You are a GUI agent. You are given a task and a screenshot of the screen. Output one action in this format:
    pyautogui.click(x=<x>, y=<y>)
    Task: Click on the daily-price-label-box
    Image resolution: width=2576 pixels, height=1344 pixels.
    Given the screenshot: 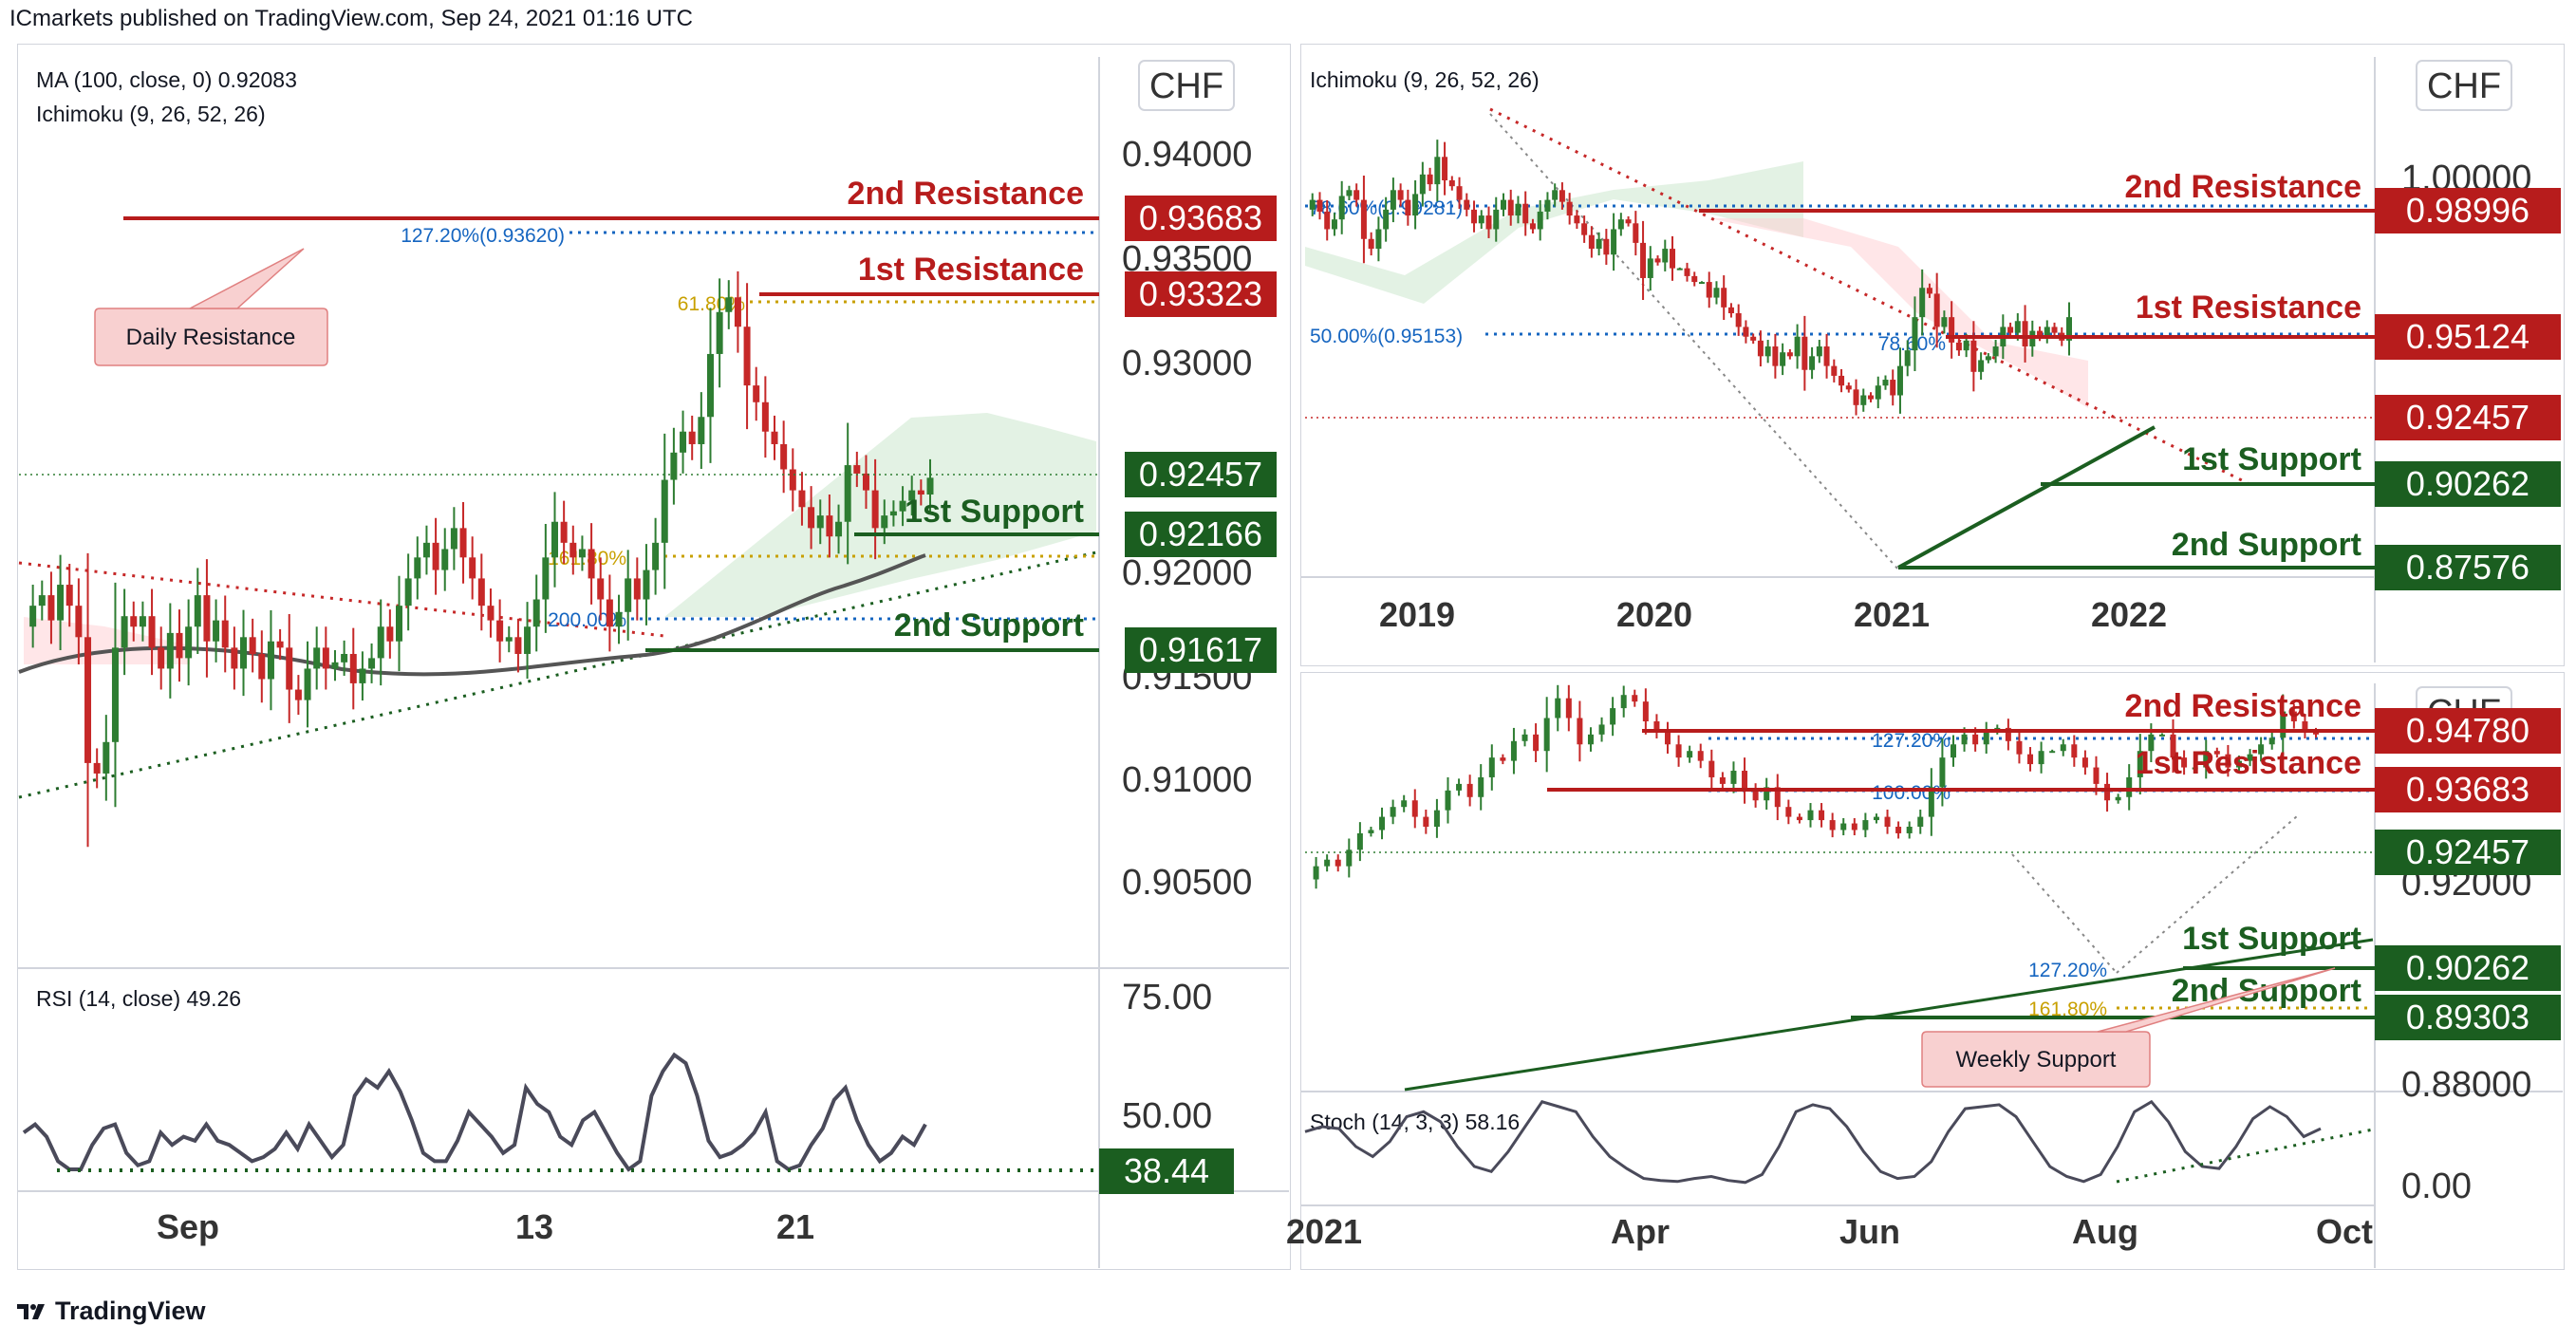 What is the action you would take?
    pyautogui.click(x=2468, y=852)
    